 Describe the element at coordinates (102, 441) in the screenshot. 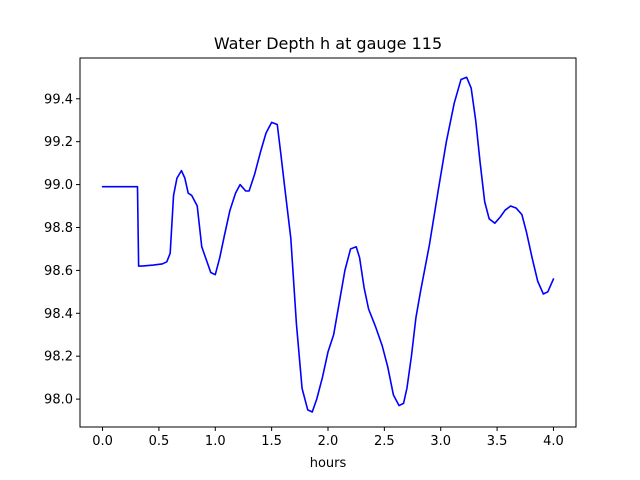

I see `x-tick-label: 0.0` at that location.